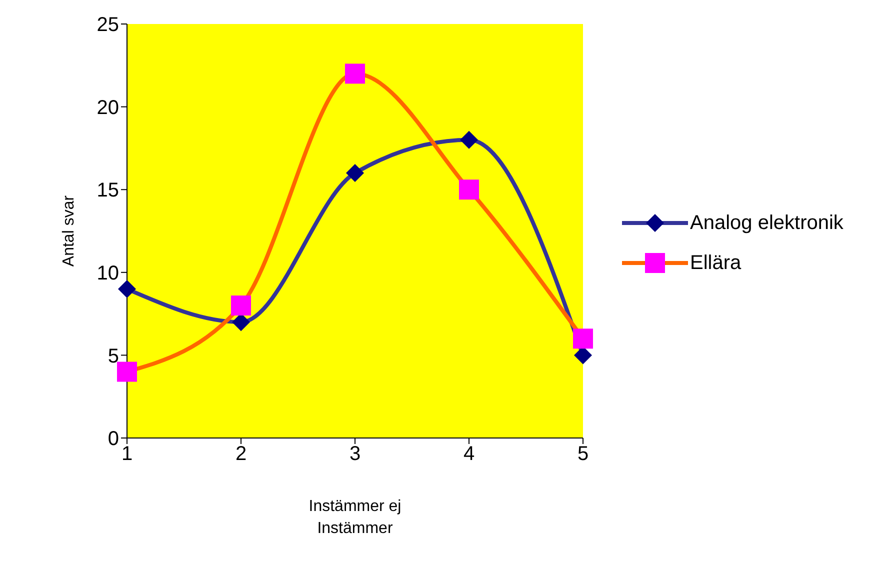  I want to click on y-tick-label: 5, so click(113, 356).